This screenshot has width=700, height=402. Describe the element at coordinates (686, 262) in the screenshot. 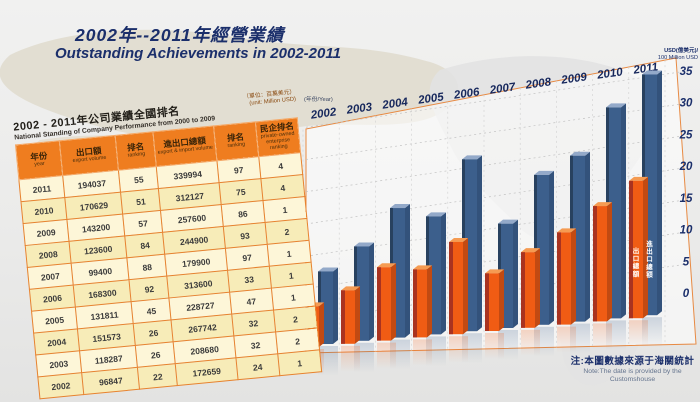

I see `y-axis-tick: 5` at that location.